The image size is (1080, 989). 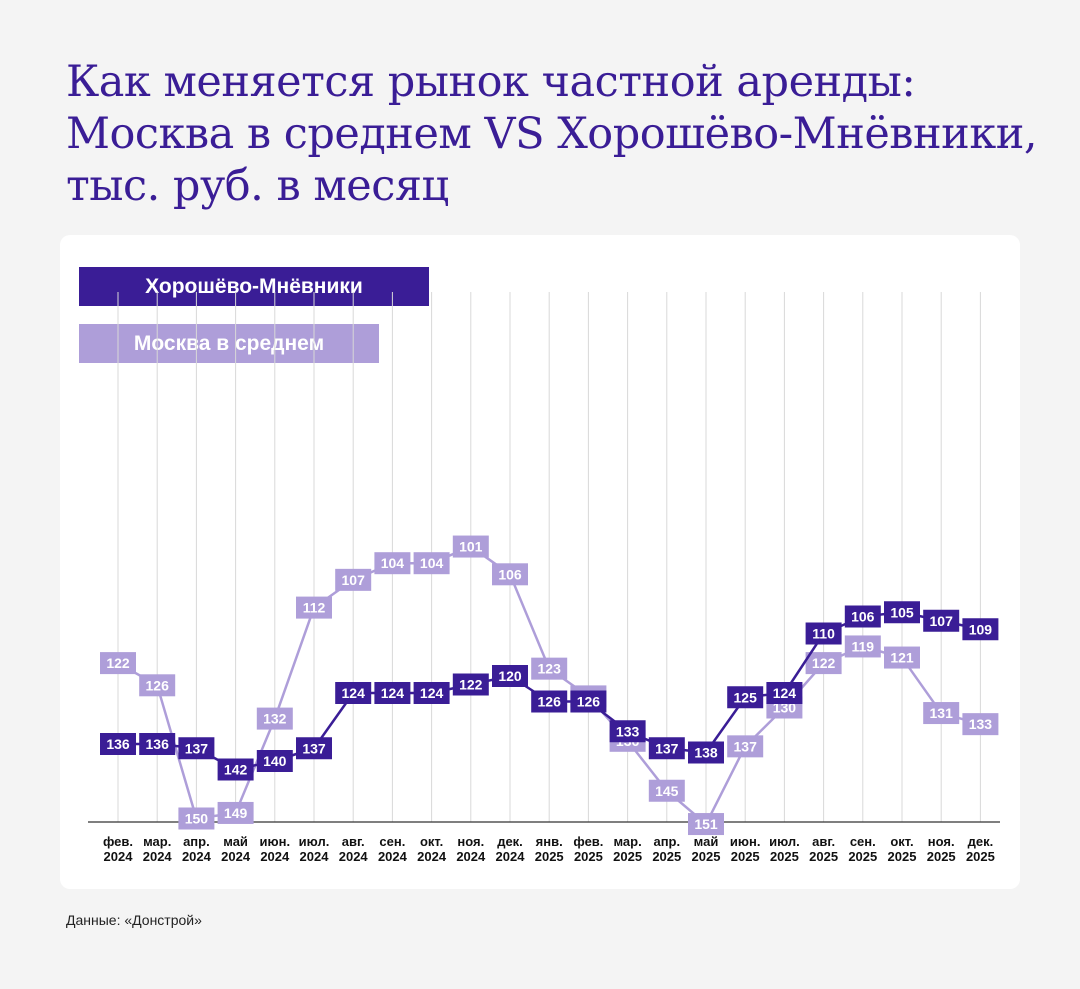 I want to click on data-point: 107, so click(x=941, y=620).